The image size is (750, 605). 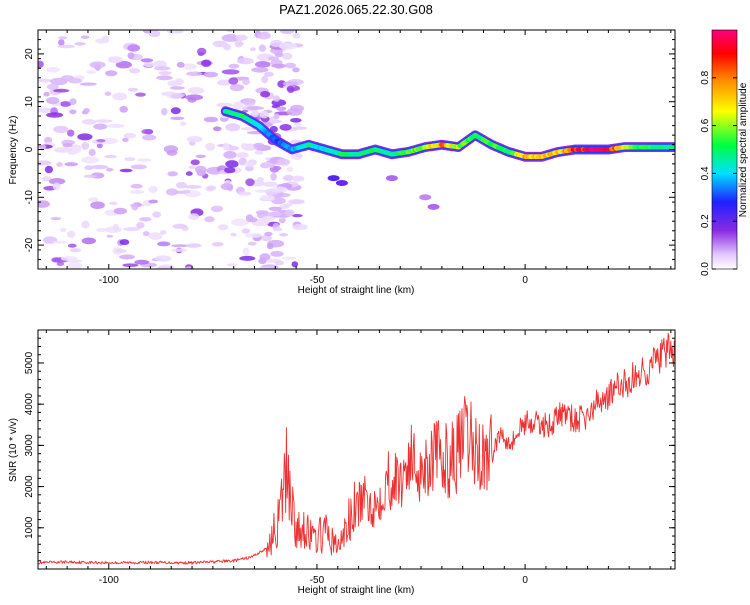 What do you see at coordinates (109, 580) in the screenshot?
I see `x-tick-label: -100` at bounding box center [109, 580].